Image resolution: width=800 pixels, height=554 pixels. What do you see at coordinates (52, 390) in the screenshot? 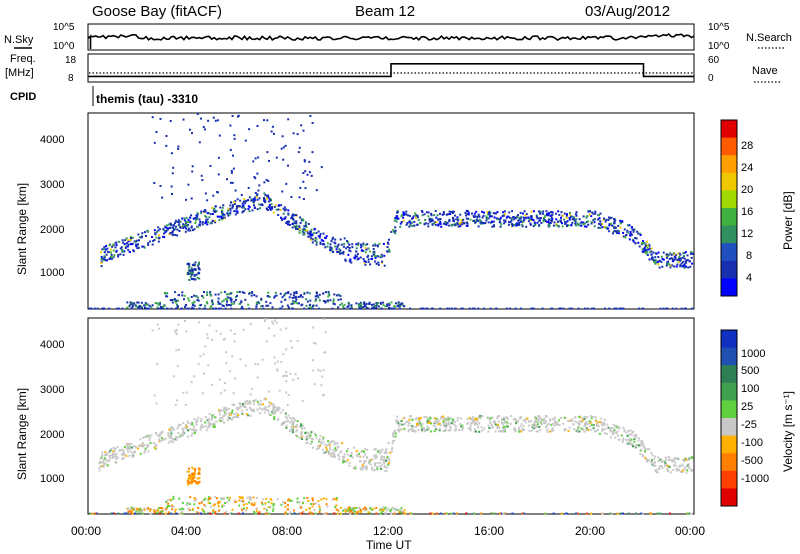
I see `velocity-y-tick-label: 3000` at bounding box center [52, 390].